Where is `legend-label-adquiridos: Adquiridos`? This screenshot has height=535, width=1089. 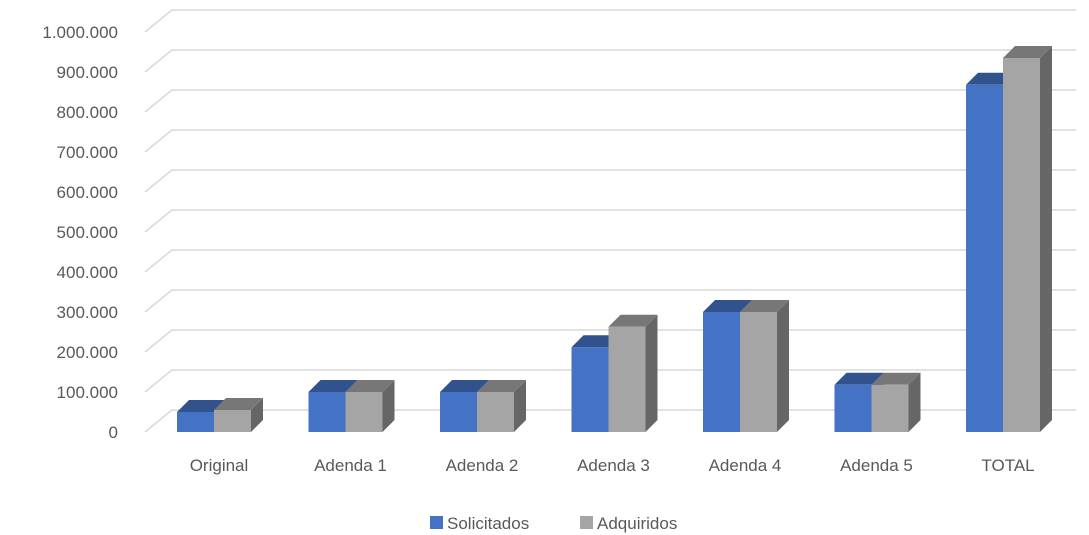
legend-label-adquiridos: Adquiridos is located at coordinates (637, 523).